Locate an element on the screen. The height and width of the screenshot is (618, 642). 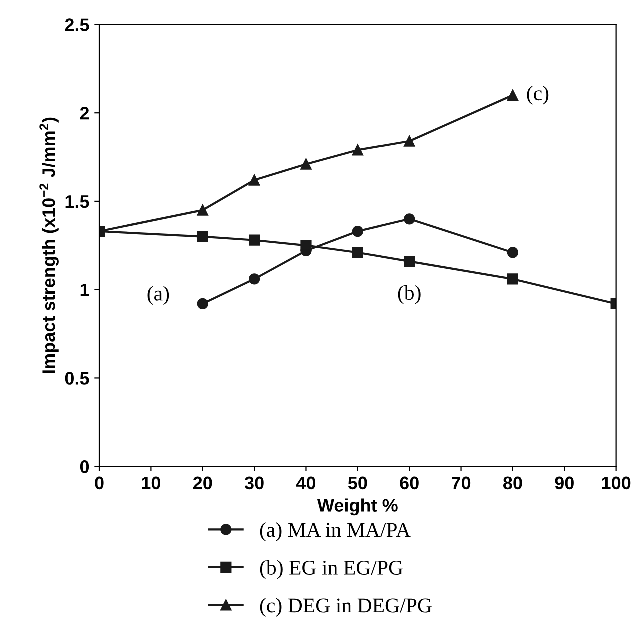
x-tick-label: 50 is located at coordinates (358, 483).